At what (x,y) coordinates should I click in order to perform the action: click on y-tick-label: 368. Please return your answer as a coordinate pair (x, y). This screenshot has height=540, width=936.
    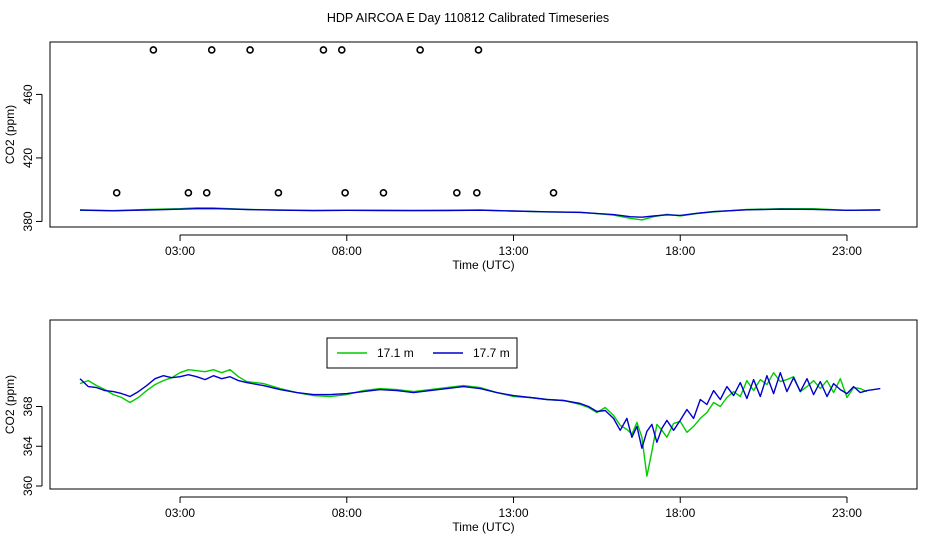
    Looking at the image, I should click on (28, 406).